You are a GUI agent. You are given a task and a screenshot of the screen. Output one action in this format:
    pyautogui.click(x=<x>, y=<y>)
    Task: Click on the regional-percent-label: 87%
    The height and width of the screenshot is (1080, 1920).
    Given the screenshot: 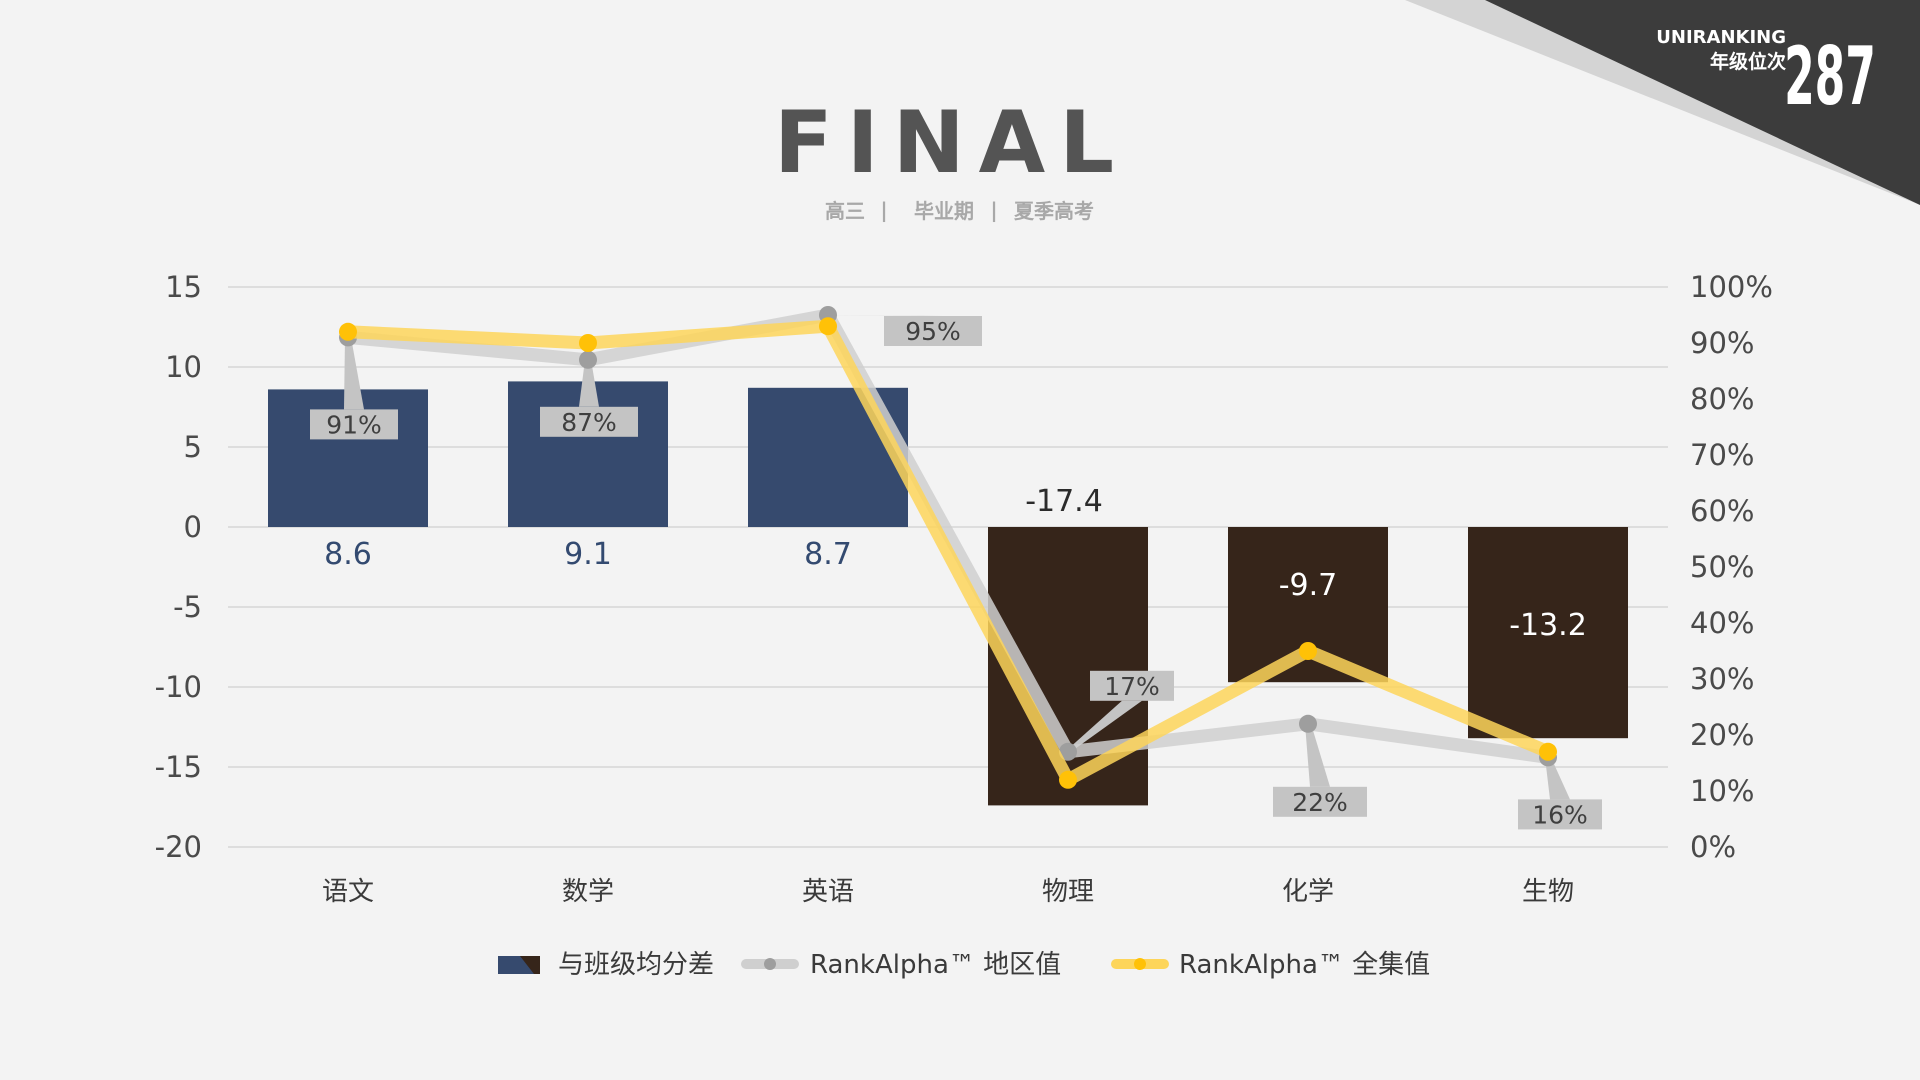 What is the action you would take?
    pyautogui.click(x=589, y=422)
    